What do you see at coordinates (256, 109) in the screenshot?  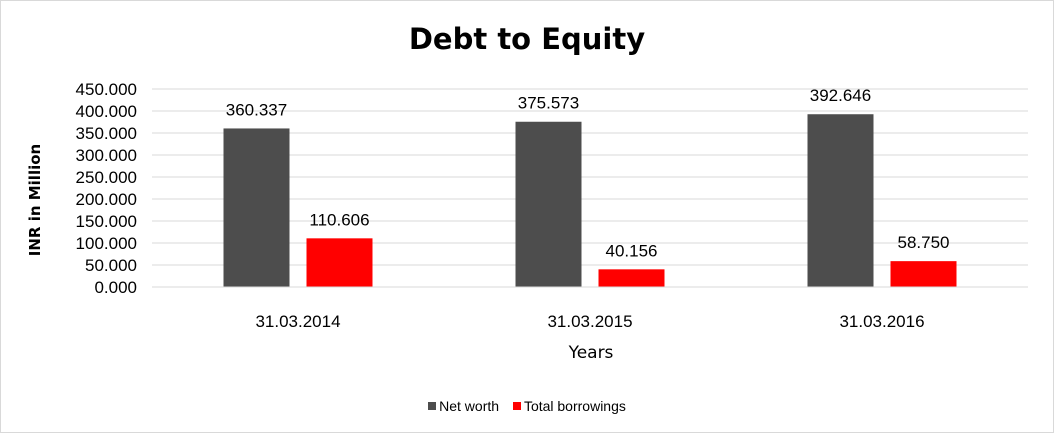 I see `data-label-net-worth: 360.337` at bounding box center [256, 109].